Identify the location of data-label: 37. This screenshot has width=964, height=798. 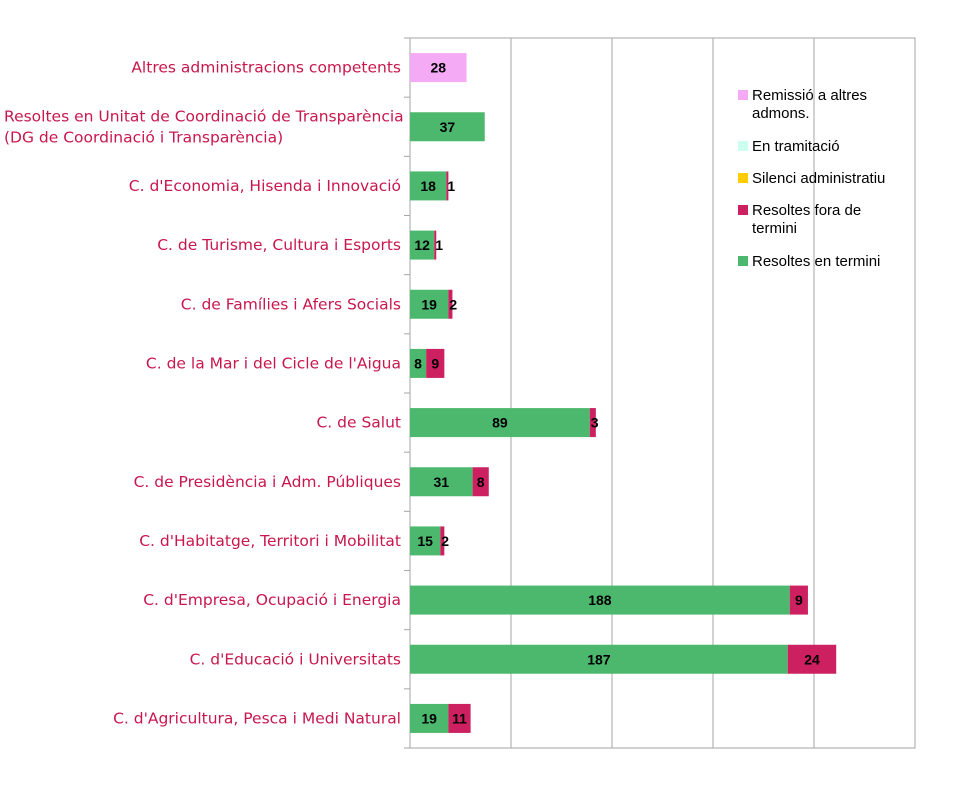
(448, 127).